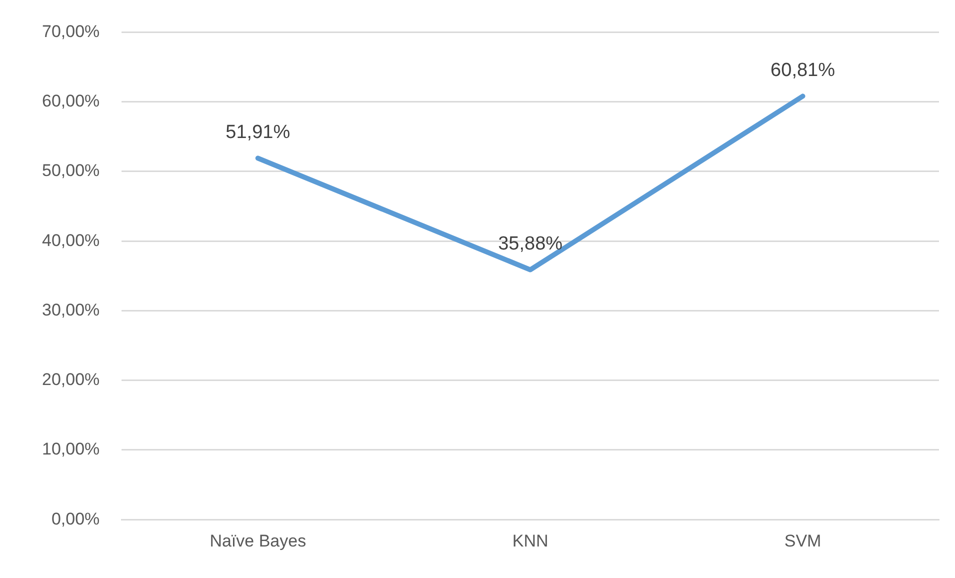 The image size is (955, 578). I want to click on y-tick-label: 50,00%, so click(71, 170).